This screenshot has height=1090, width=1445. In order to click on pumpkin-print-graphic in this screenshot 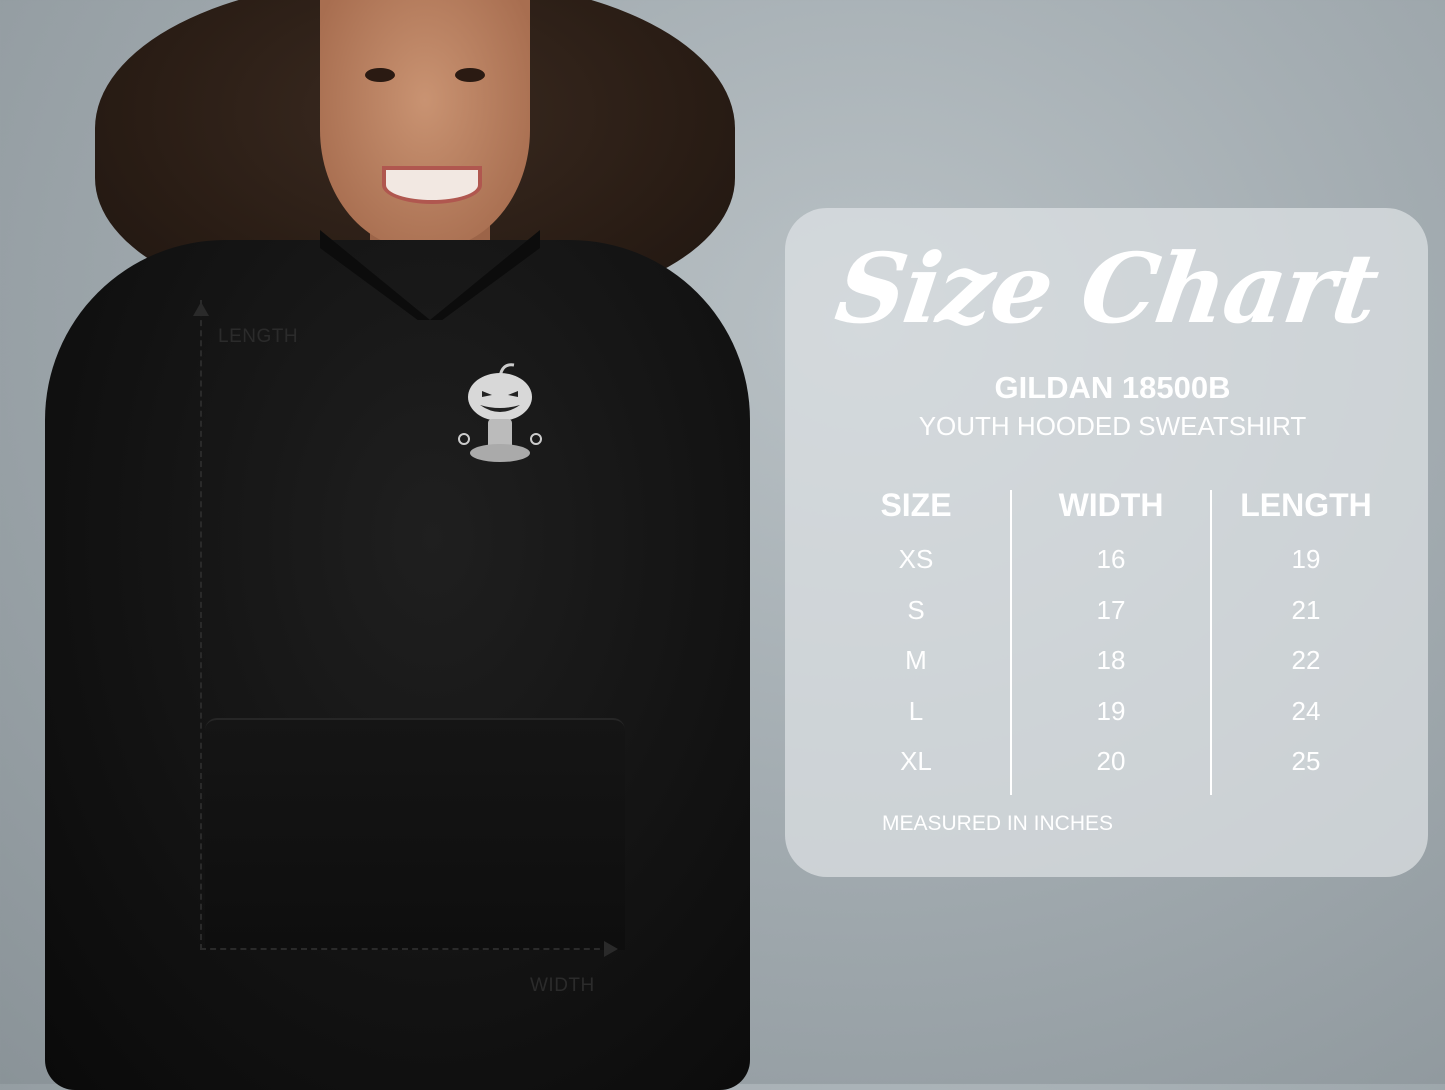, I will do `click(500, 412)`.